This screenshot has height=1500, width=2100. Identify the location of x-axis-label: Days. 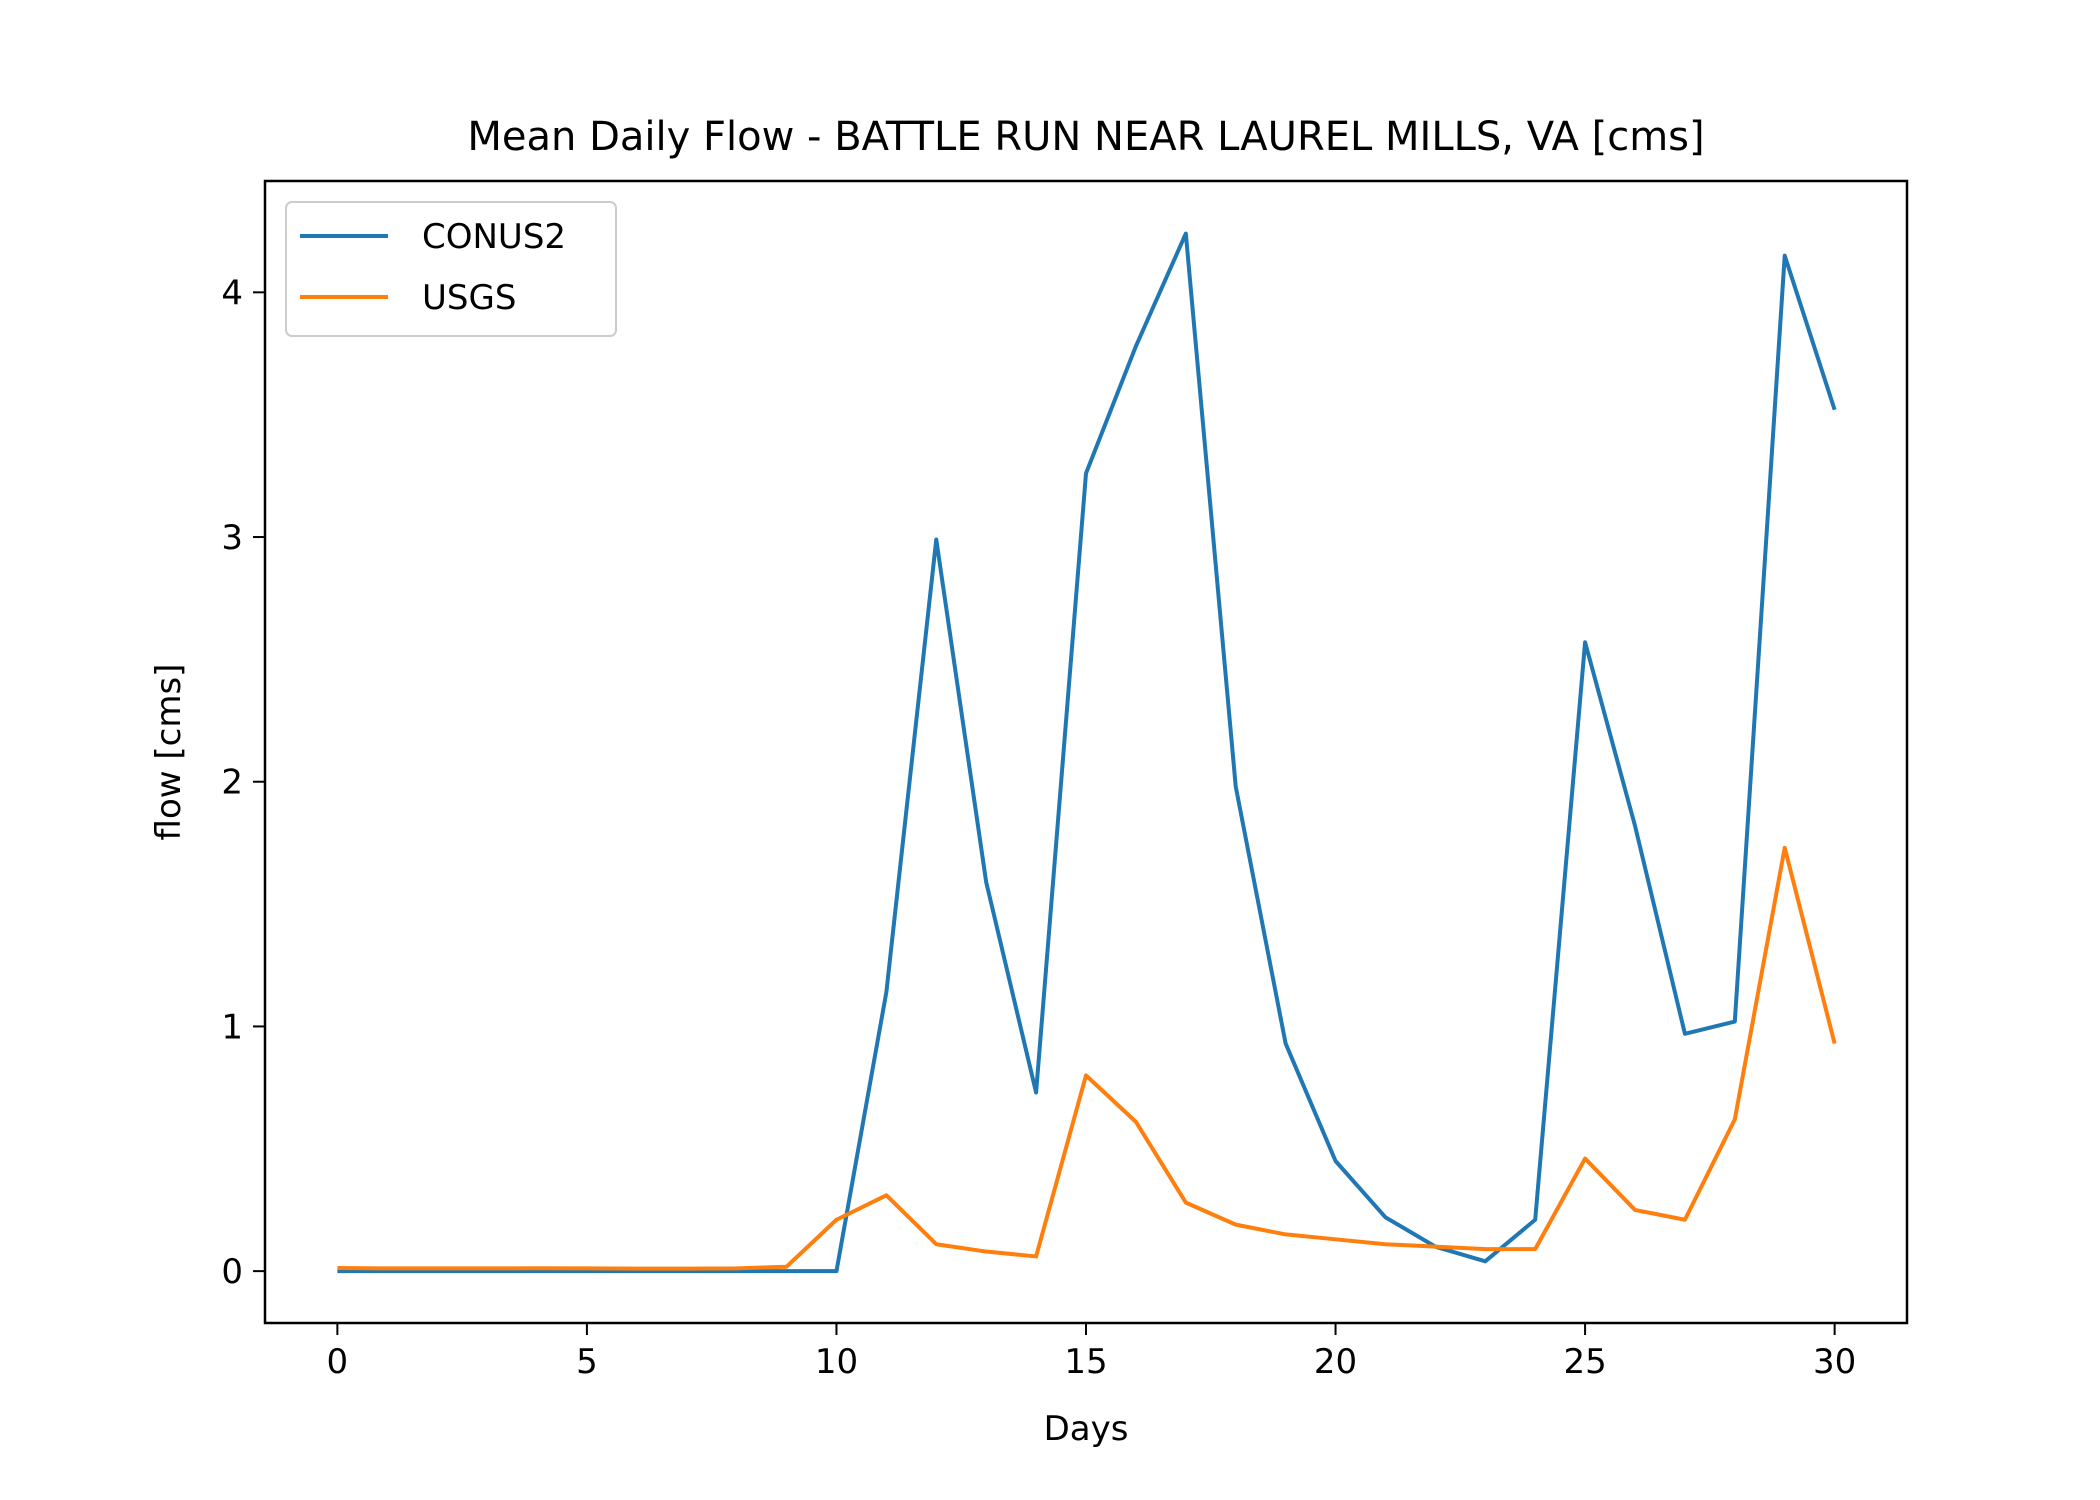
(1086, 1429).